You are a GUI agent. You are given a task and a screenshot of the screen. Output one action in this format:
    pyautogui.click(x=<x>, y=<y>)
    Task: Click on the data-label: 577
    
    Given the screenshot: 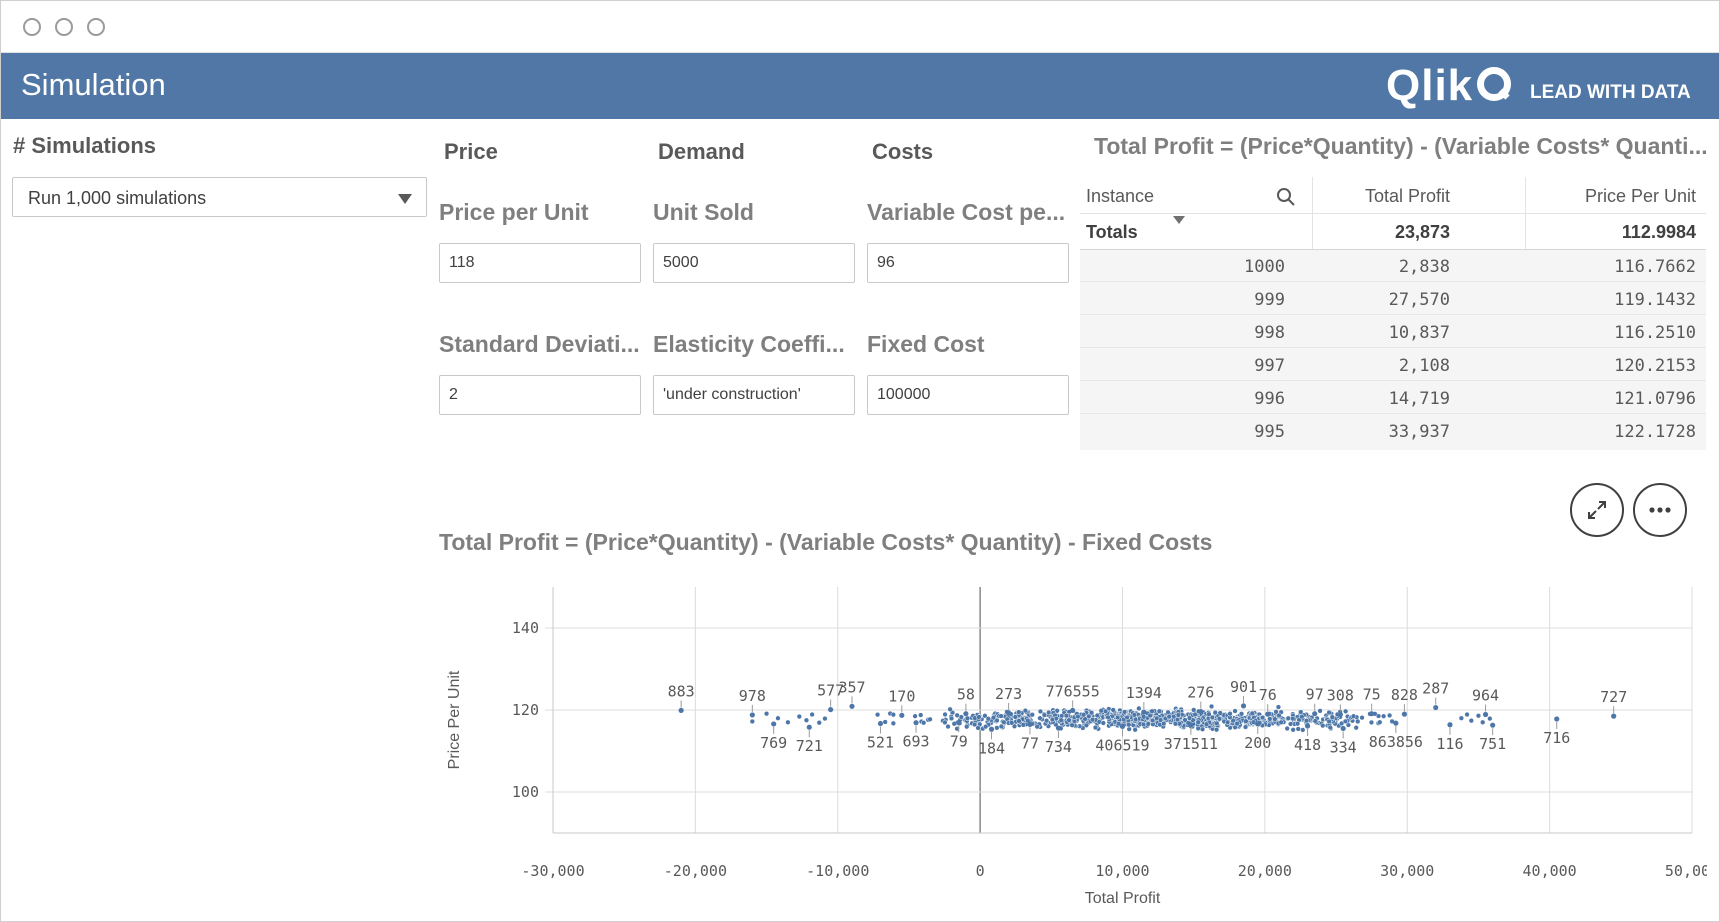 What is the action you would take?
    pyautogui.click(x=830, y=691)
    